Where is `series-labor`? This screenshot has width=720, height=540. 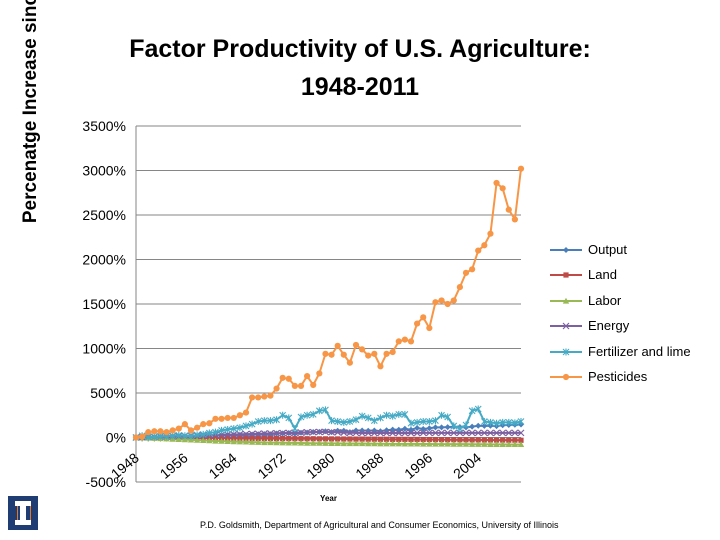
series-labor is located at coordinates (328, 441).